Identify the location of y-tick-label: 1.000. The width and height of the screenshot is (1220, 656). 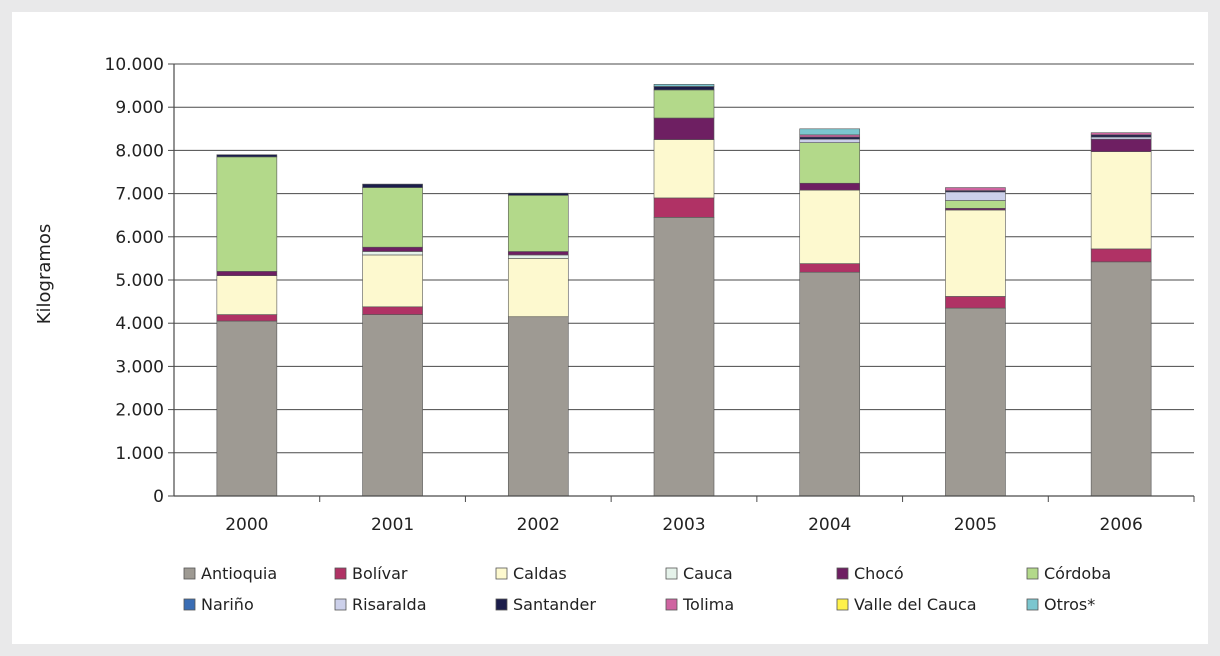
(139, 454).